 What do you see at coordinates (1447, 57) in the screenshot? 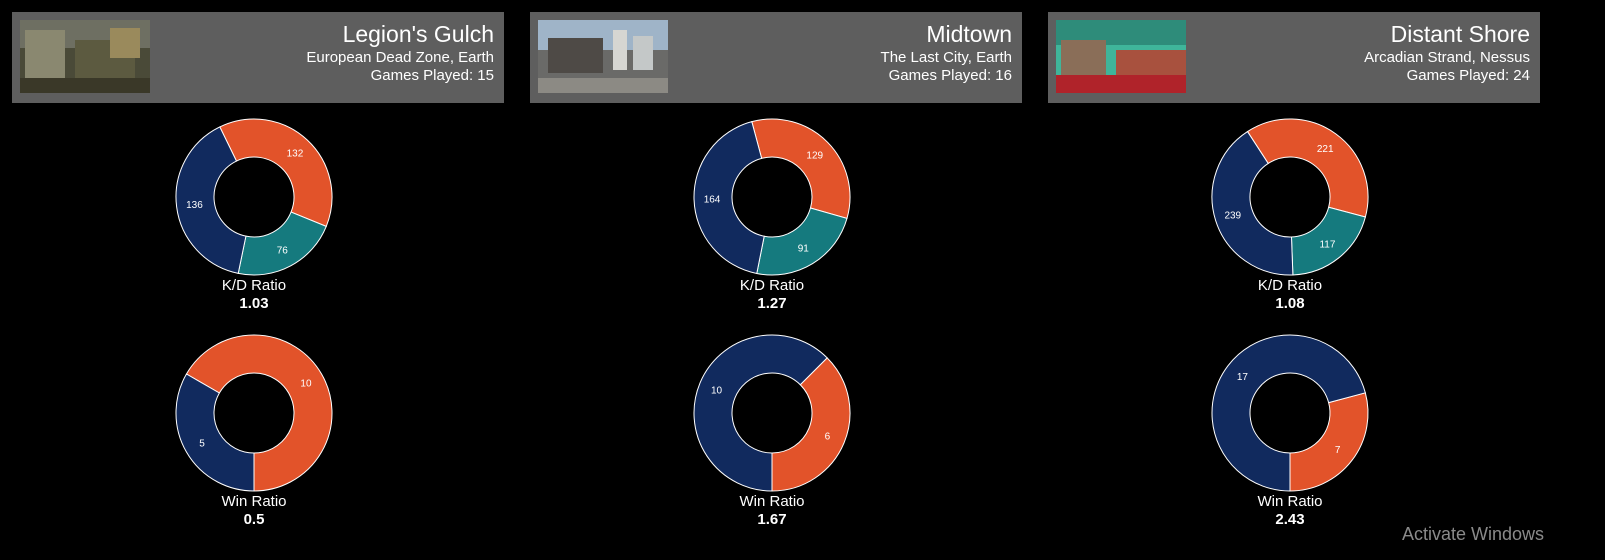
I see `map-location: Arcadian Strand, Nessus` at bounding box center [1447, 57].